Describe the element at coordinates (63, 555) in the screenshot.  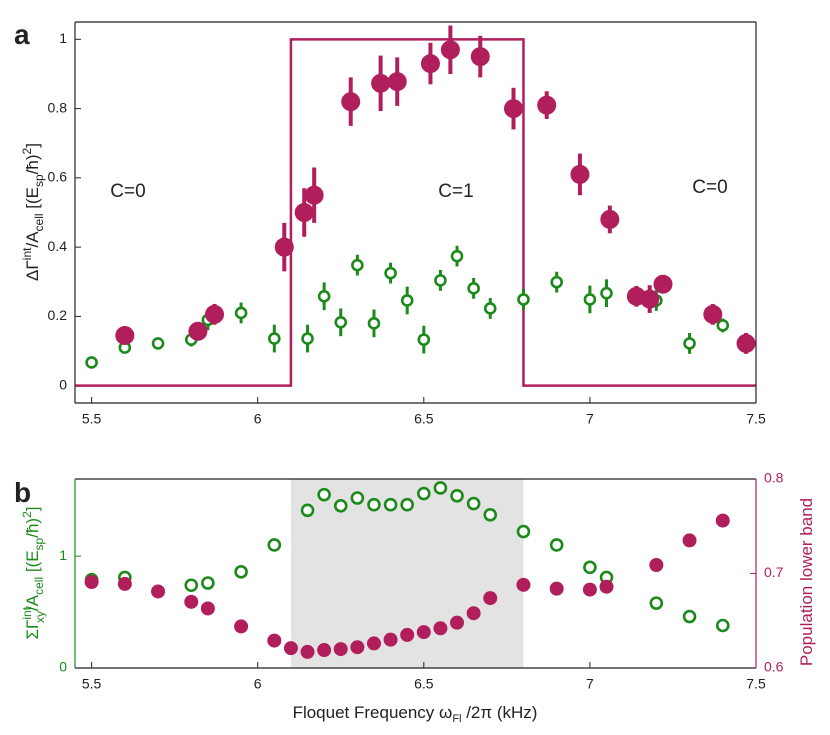
I see `y-tick-label: 1` at that location.